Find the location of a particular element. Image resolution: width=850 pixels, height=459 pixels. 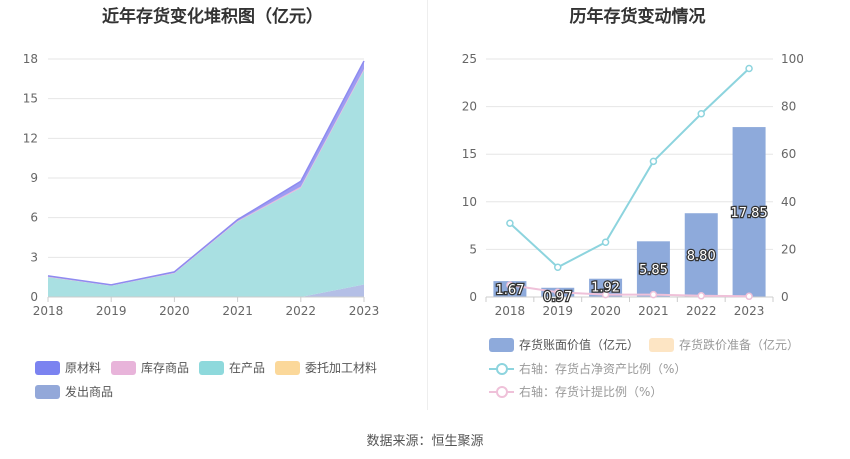

y2-tick-label: 60 is located at coordinates (788, 154).